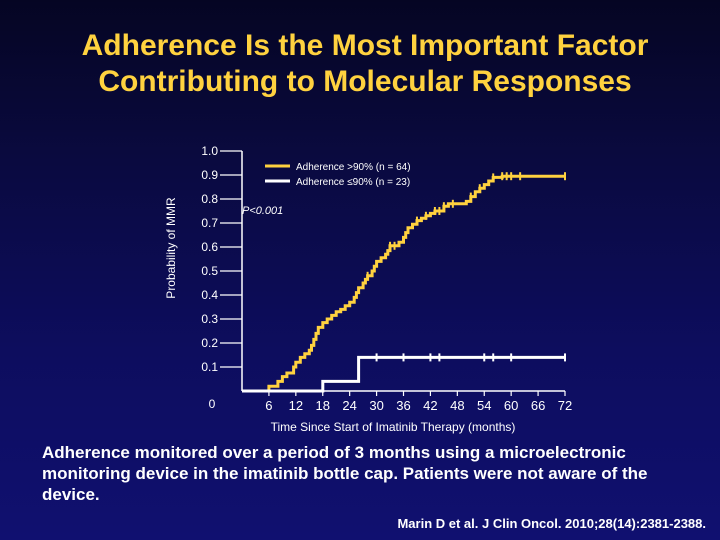 The image size is (720, 540). I want to click on x-tick-label: 48, so click(457, 405).